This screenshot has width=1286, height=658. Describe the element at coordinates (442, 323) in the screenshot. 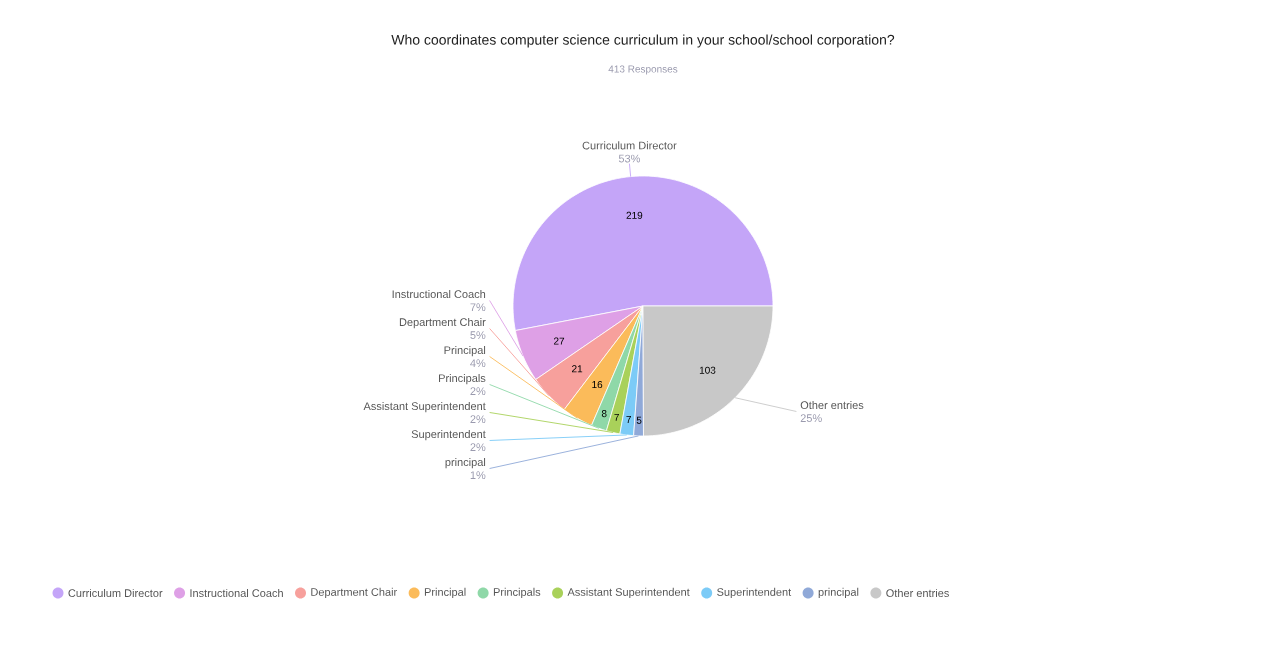

I see `slice-label: Department Chair` at that location.